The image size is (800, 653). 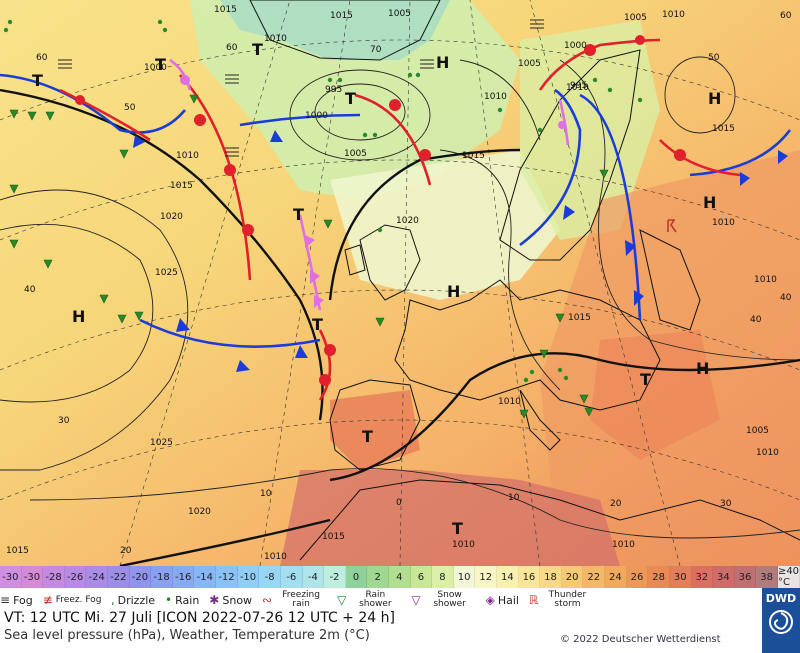 I want to click on legend-label: Rain shower, so click(x=375, y=599).